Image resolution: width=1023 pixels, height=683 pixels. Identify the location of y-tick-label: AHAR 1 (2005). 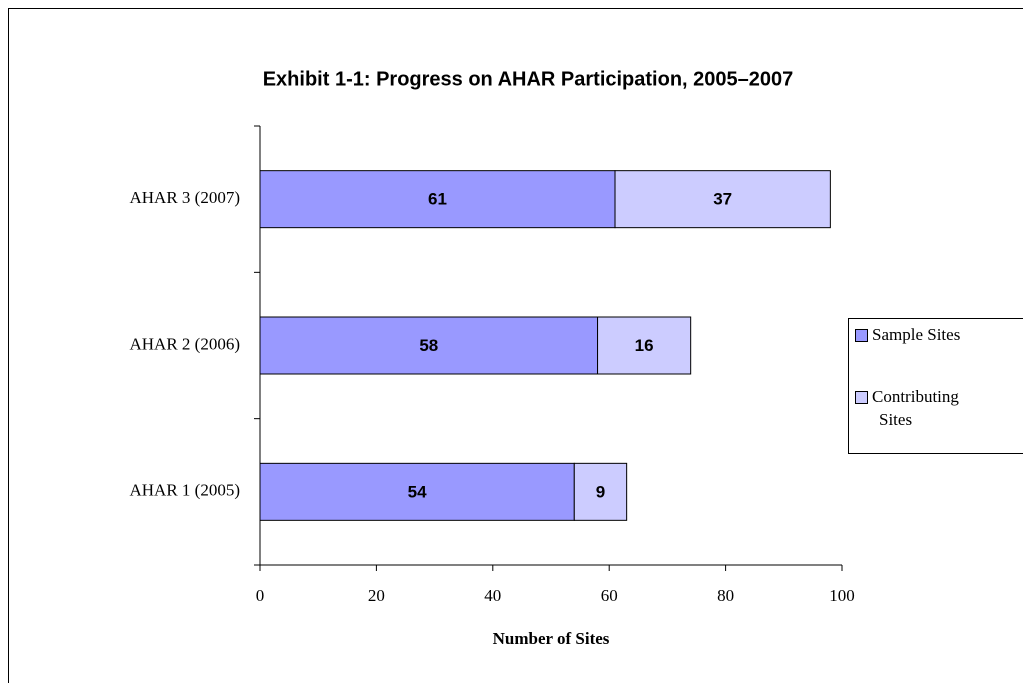
(185, 490).